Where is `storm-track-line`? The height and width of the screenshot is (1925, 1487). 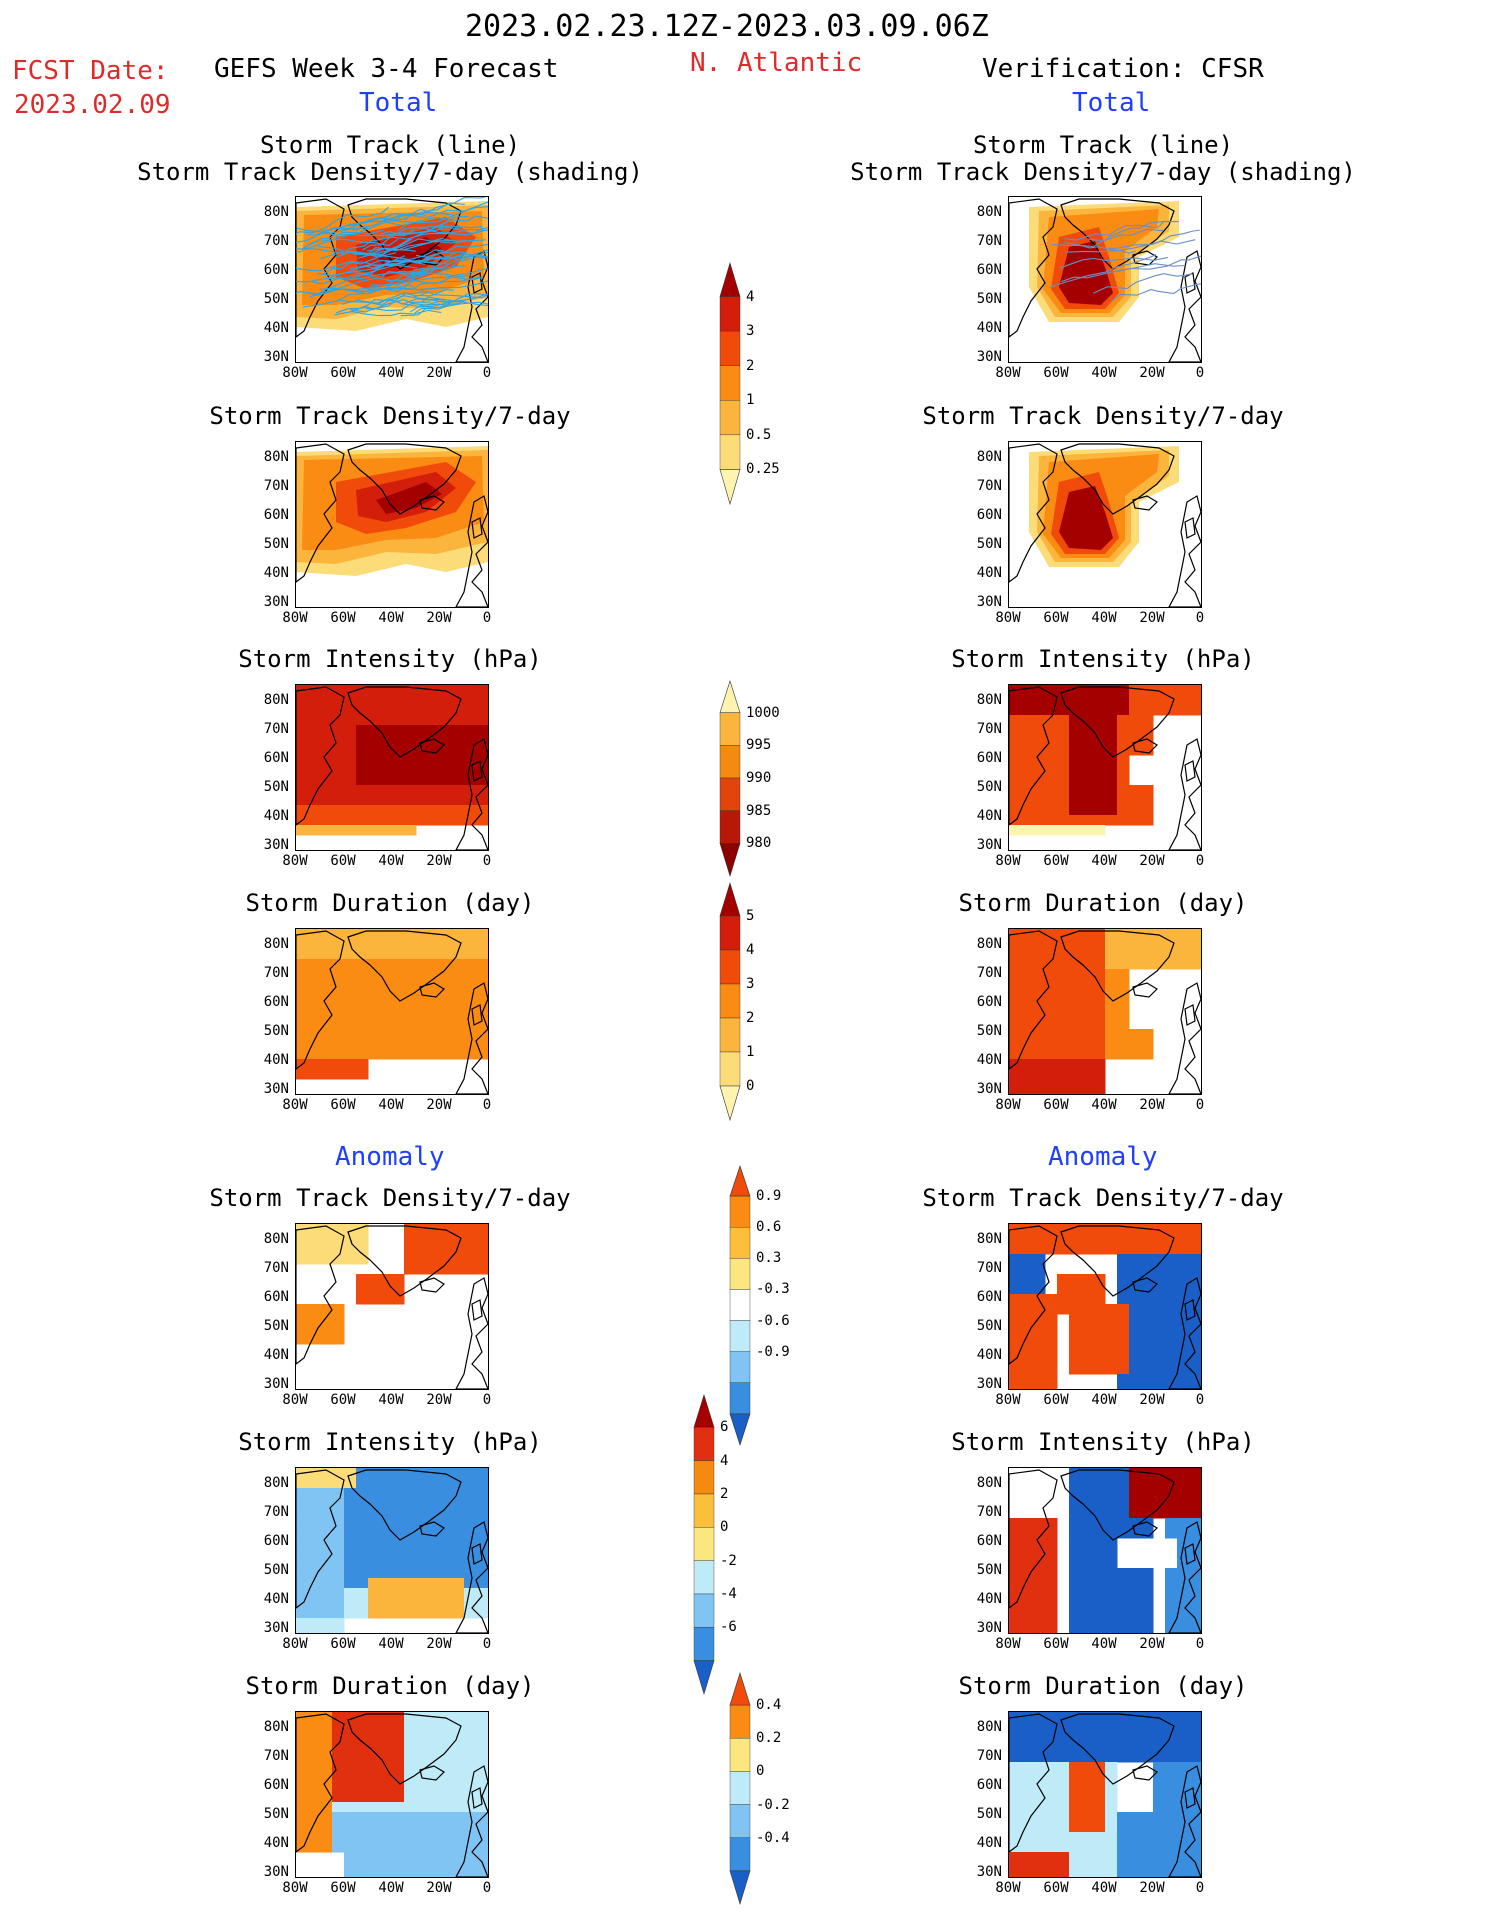
storm-track-line is located at coordinates (1154, 239).